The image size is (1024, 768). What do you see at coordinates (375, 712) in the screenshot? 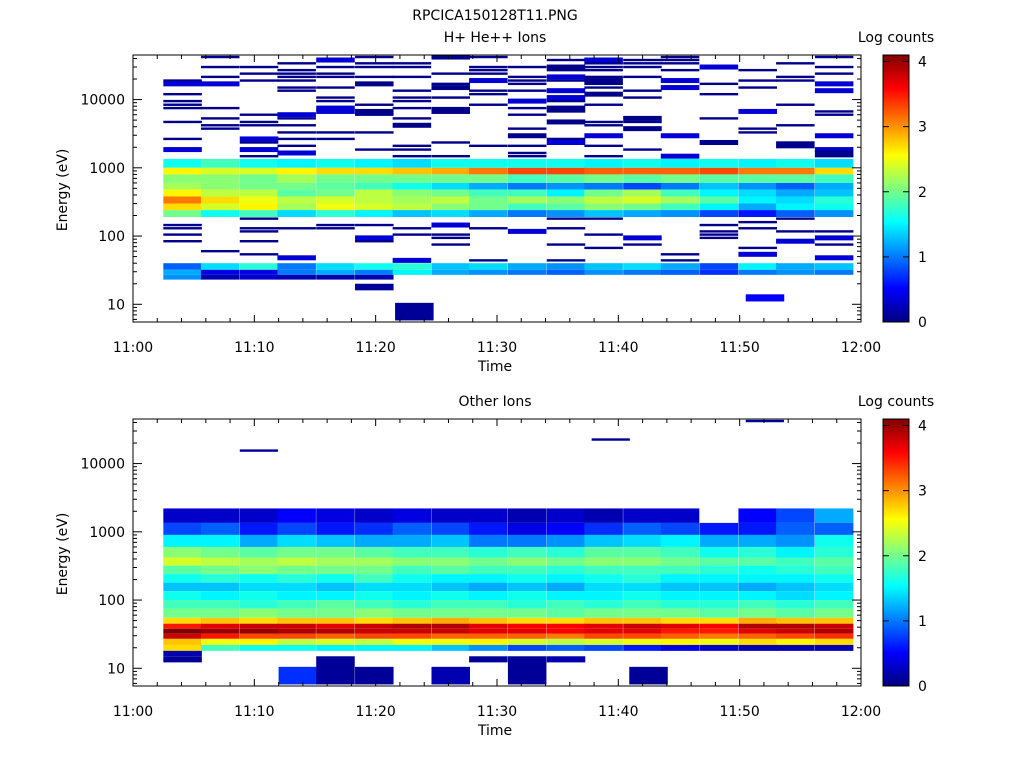
I see `x-tick-label: 11:20` at bounding box center [375, 712].